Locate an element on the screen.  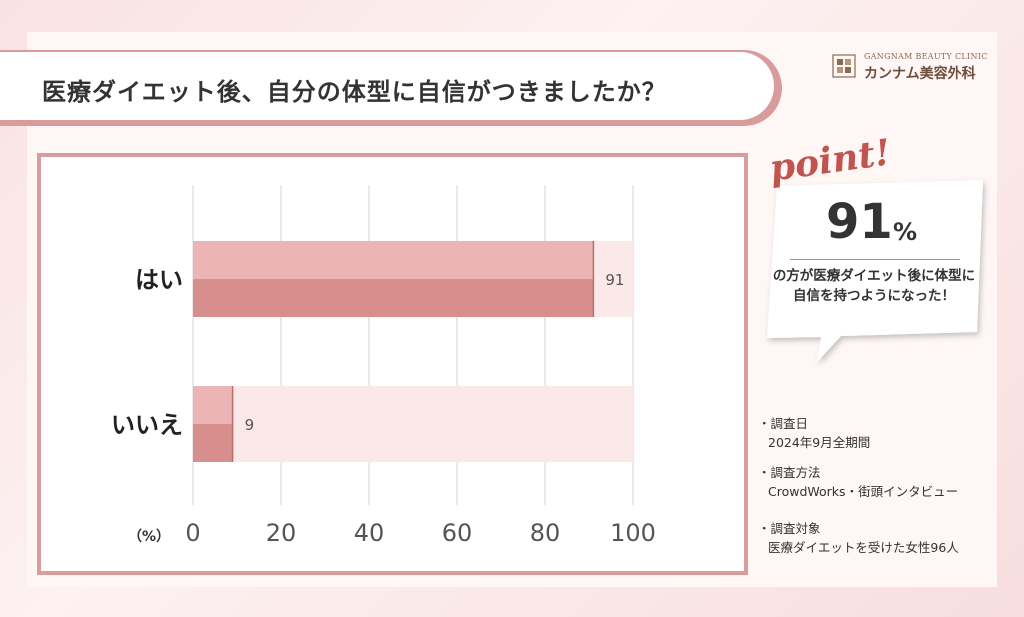
data-label: 91 is located at coordinates (614, 280).